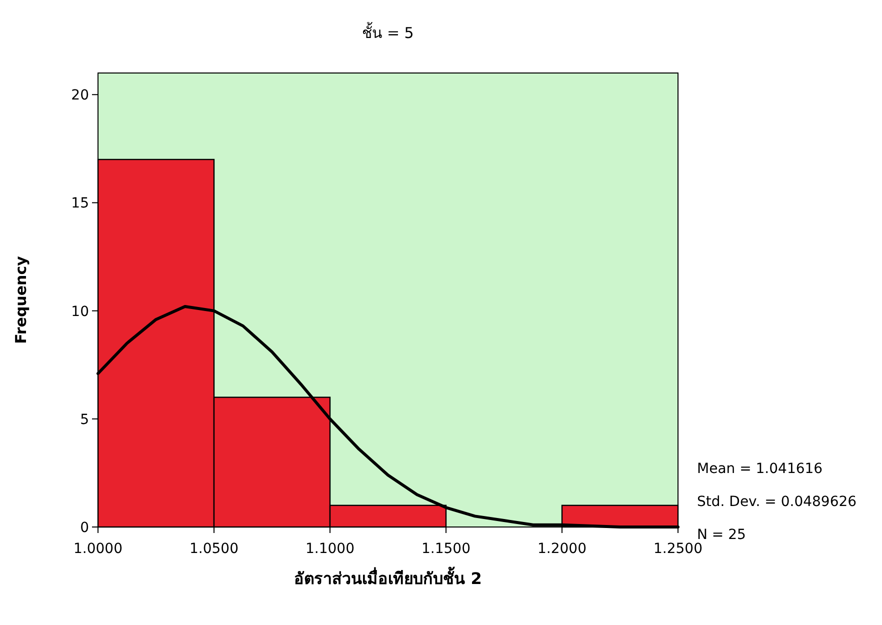  What do you see at coordinates (446, 549) in the screenshot?
I see `x-tick-label: 1.1500` at bounding box center [446, 549].